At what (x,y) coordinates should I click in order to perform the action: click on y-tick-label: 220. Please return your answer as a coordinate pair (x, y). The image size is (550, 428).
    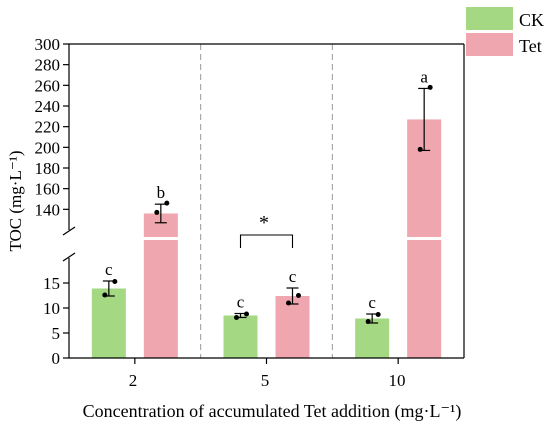
    Looking at the image, I should click on (48, 127).